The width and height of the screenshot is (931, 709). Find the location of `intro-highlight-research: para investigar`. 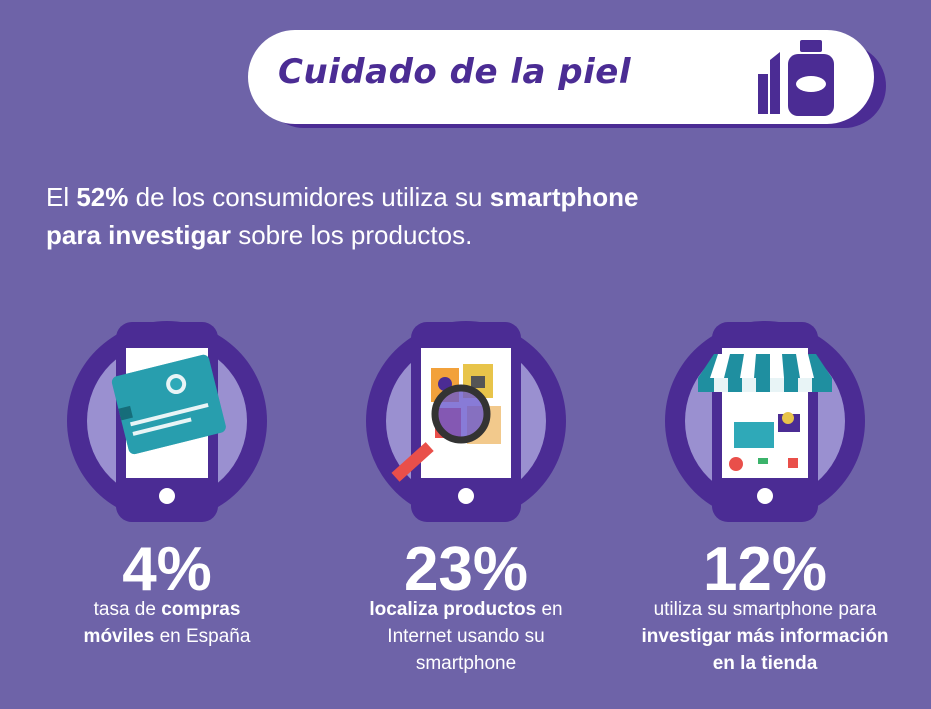

intro-highlight-research: para investigar is located at coordinates (138, 235).